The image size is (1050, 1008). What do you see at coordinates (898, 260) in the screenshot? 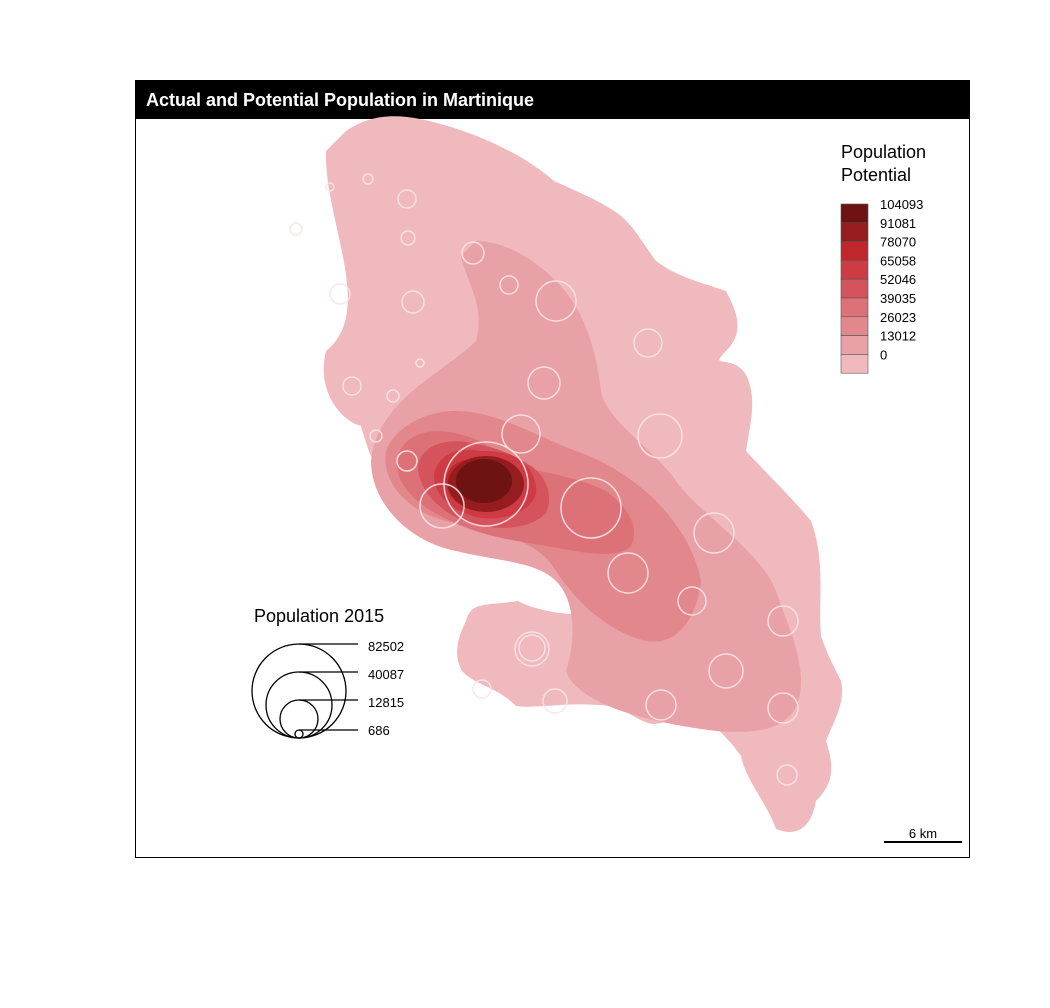
I see `legend-label-65058: 65058` at bounding box center [898, 260].